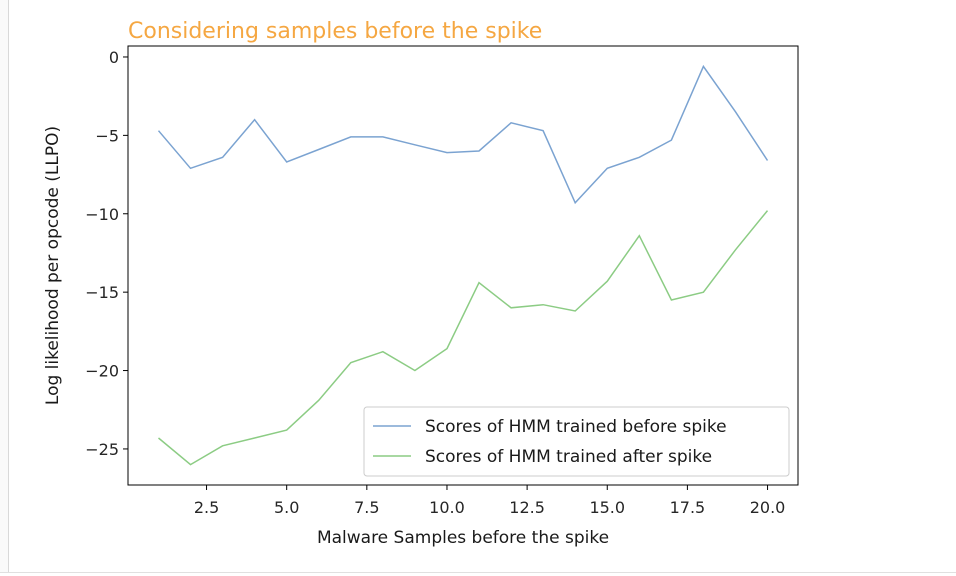  I want to click on y-axis-ticks: 0 −5 −10 −15 −20 −25, so click(106, 253).